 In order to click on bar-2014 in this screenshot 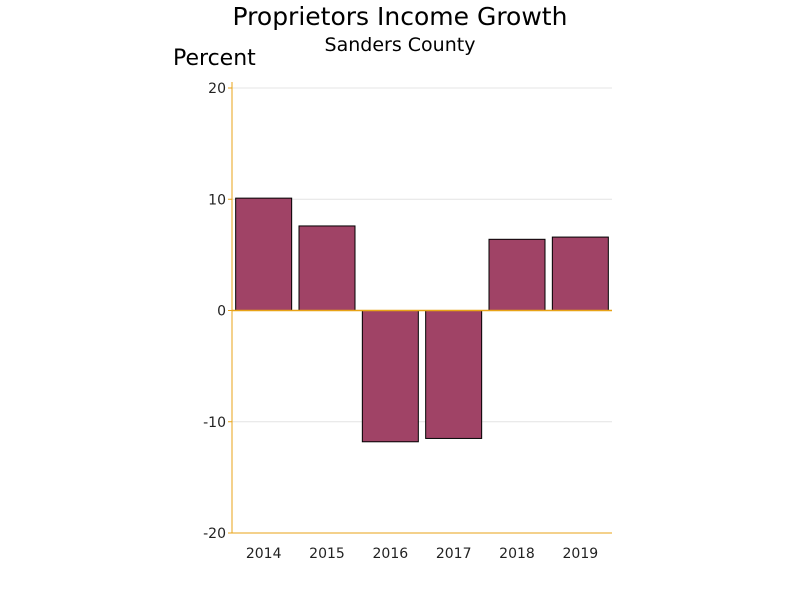, I will do `click(264, 254)`.